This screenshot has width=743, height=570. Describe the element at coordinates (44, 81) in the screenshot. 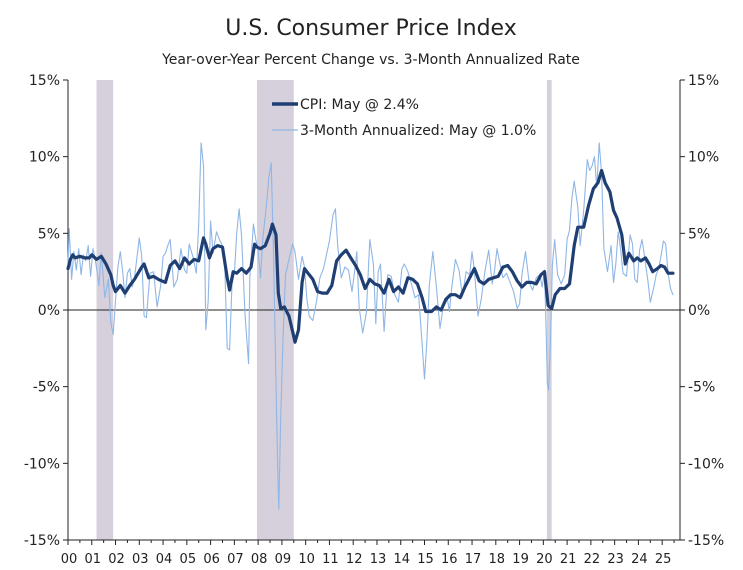

I see `y-tick-label-left: 15%` at that location.